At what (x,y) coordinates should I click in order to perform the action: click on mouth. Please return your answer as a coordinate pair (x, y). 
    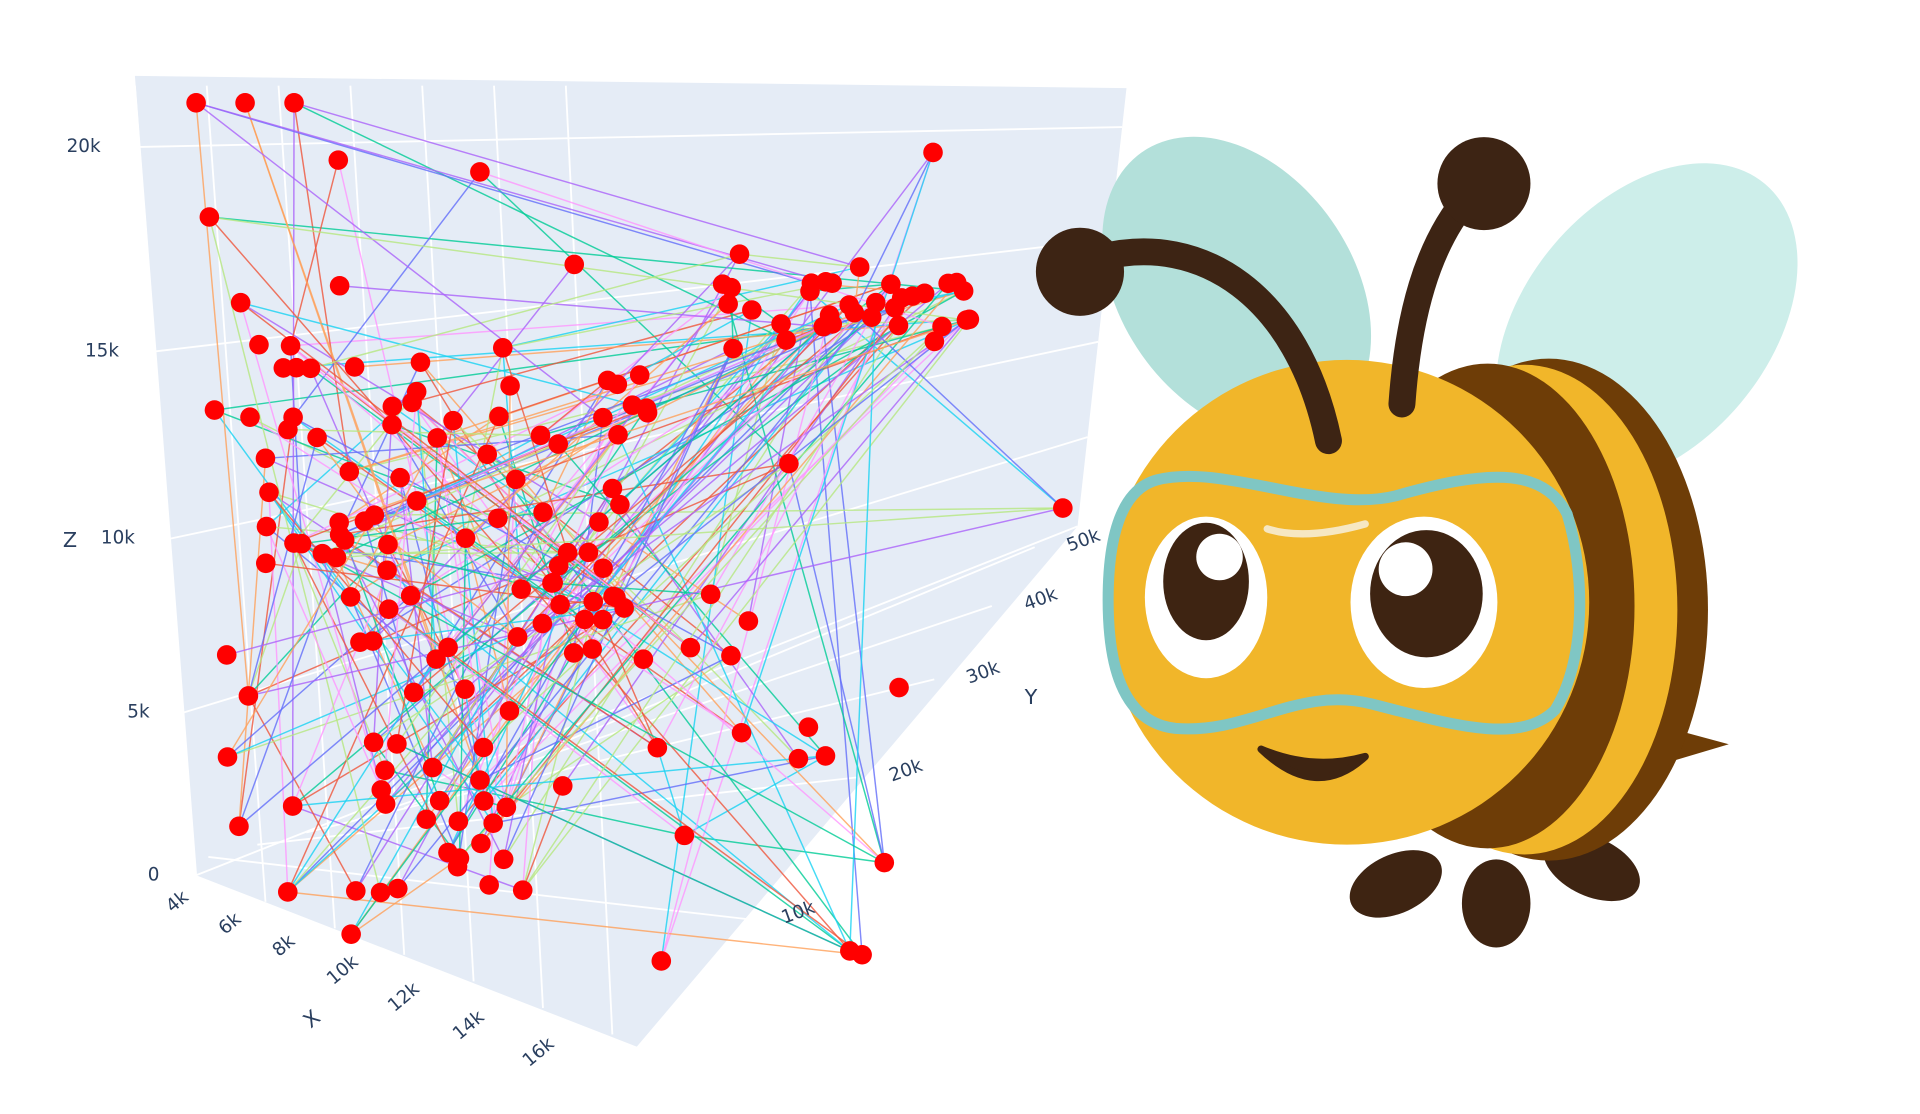
    Looking at the image, I should click on (1313, 763).